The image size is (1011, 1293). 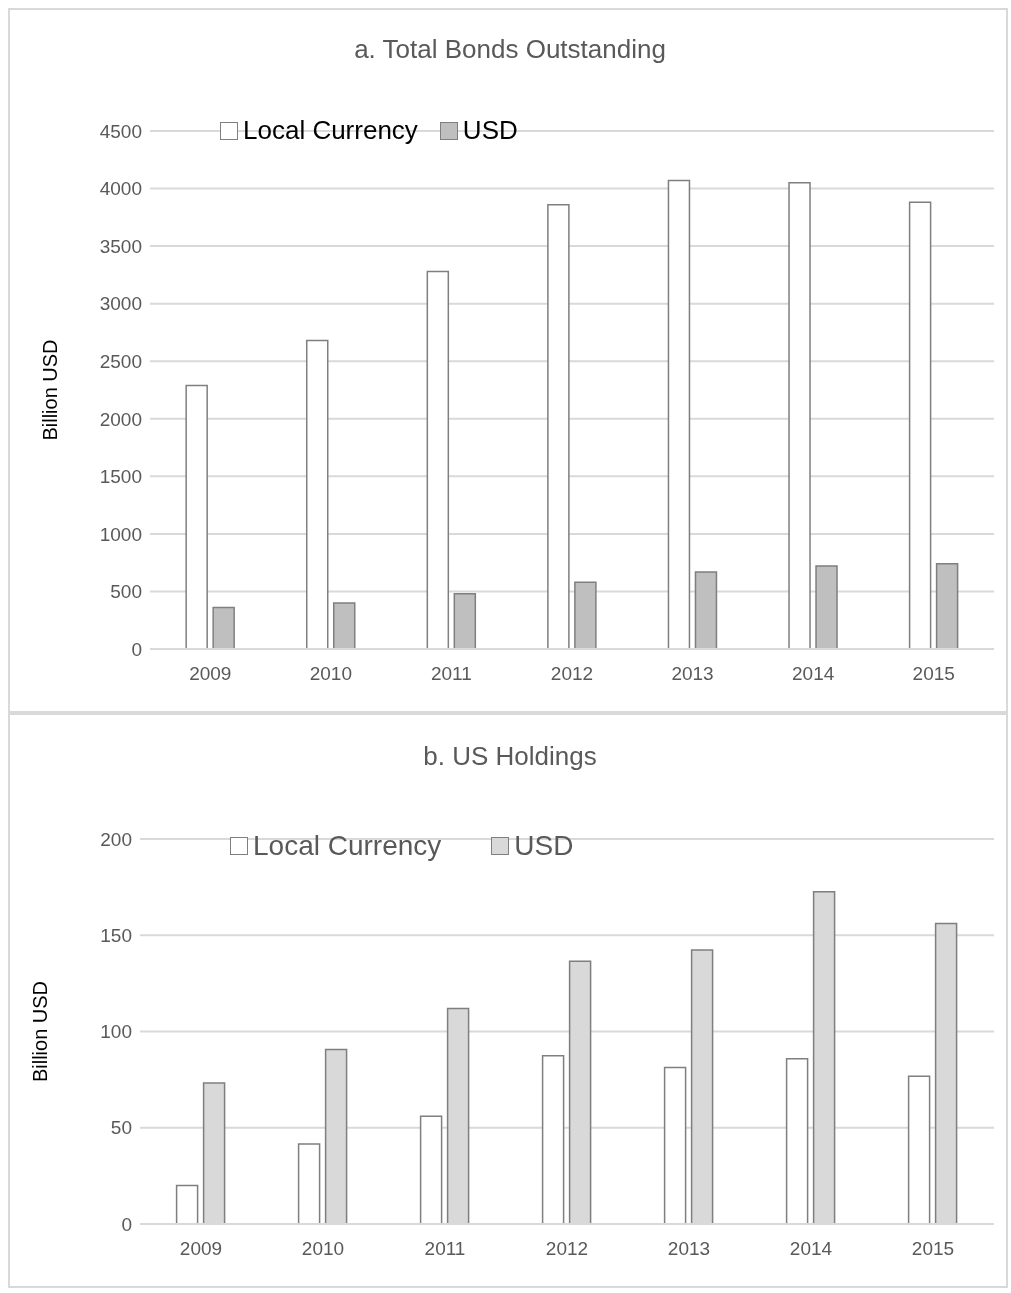 I want to click on y-tick-label: 2500, so click(x=120, y=361).